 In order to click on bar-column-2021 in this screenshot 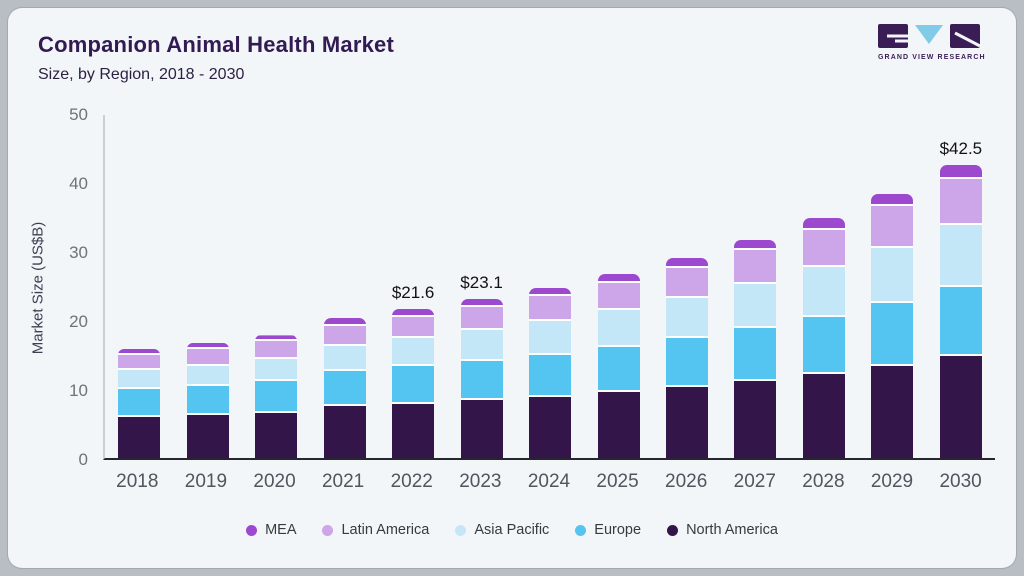, I will do `click(344, 286)`.